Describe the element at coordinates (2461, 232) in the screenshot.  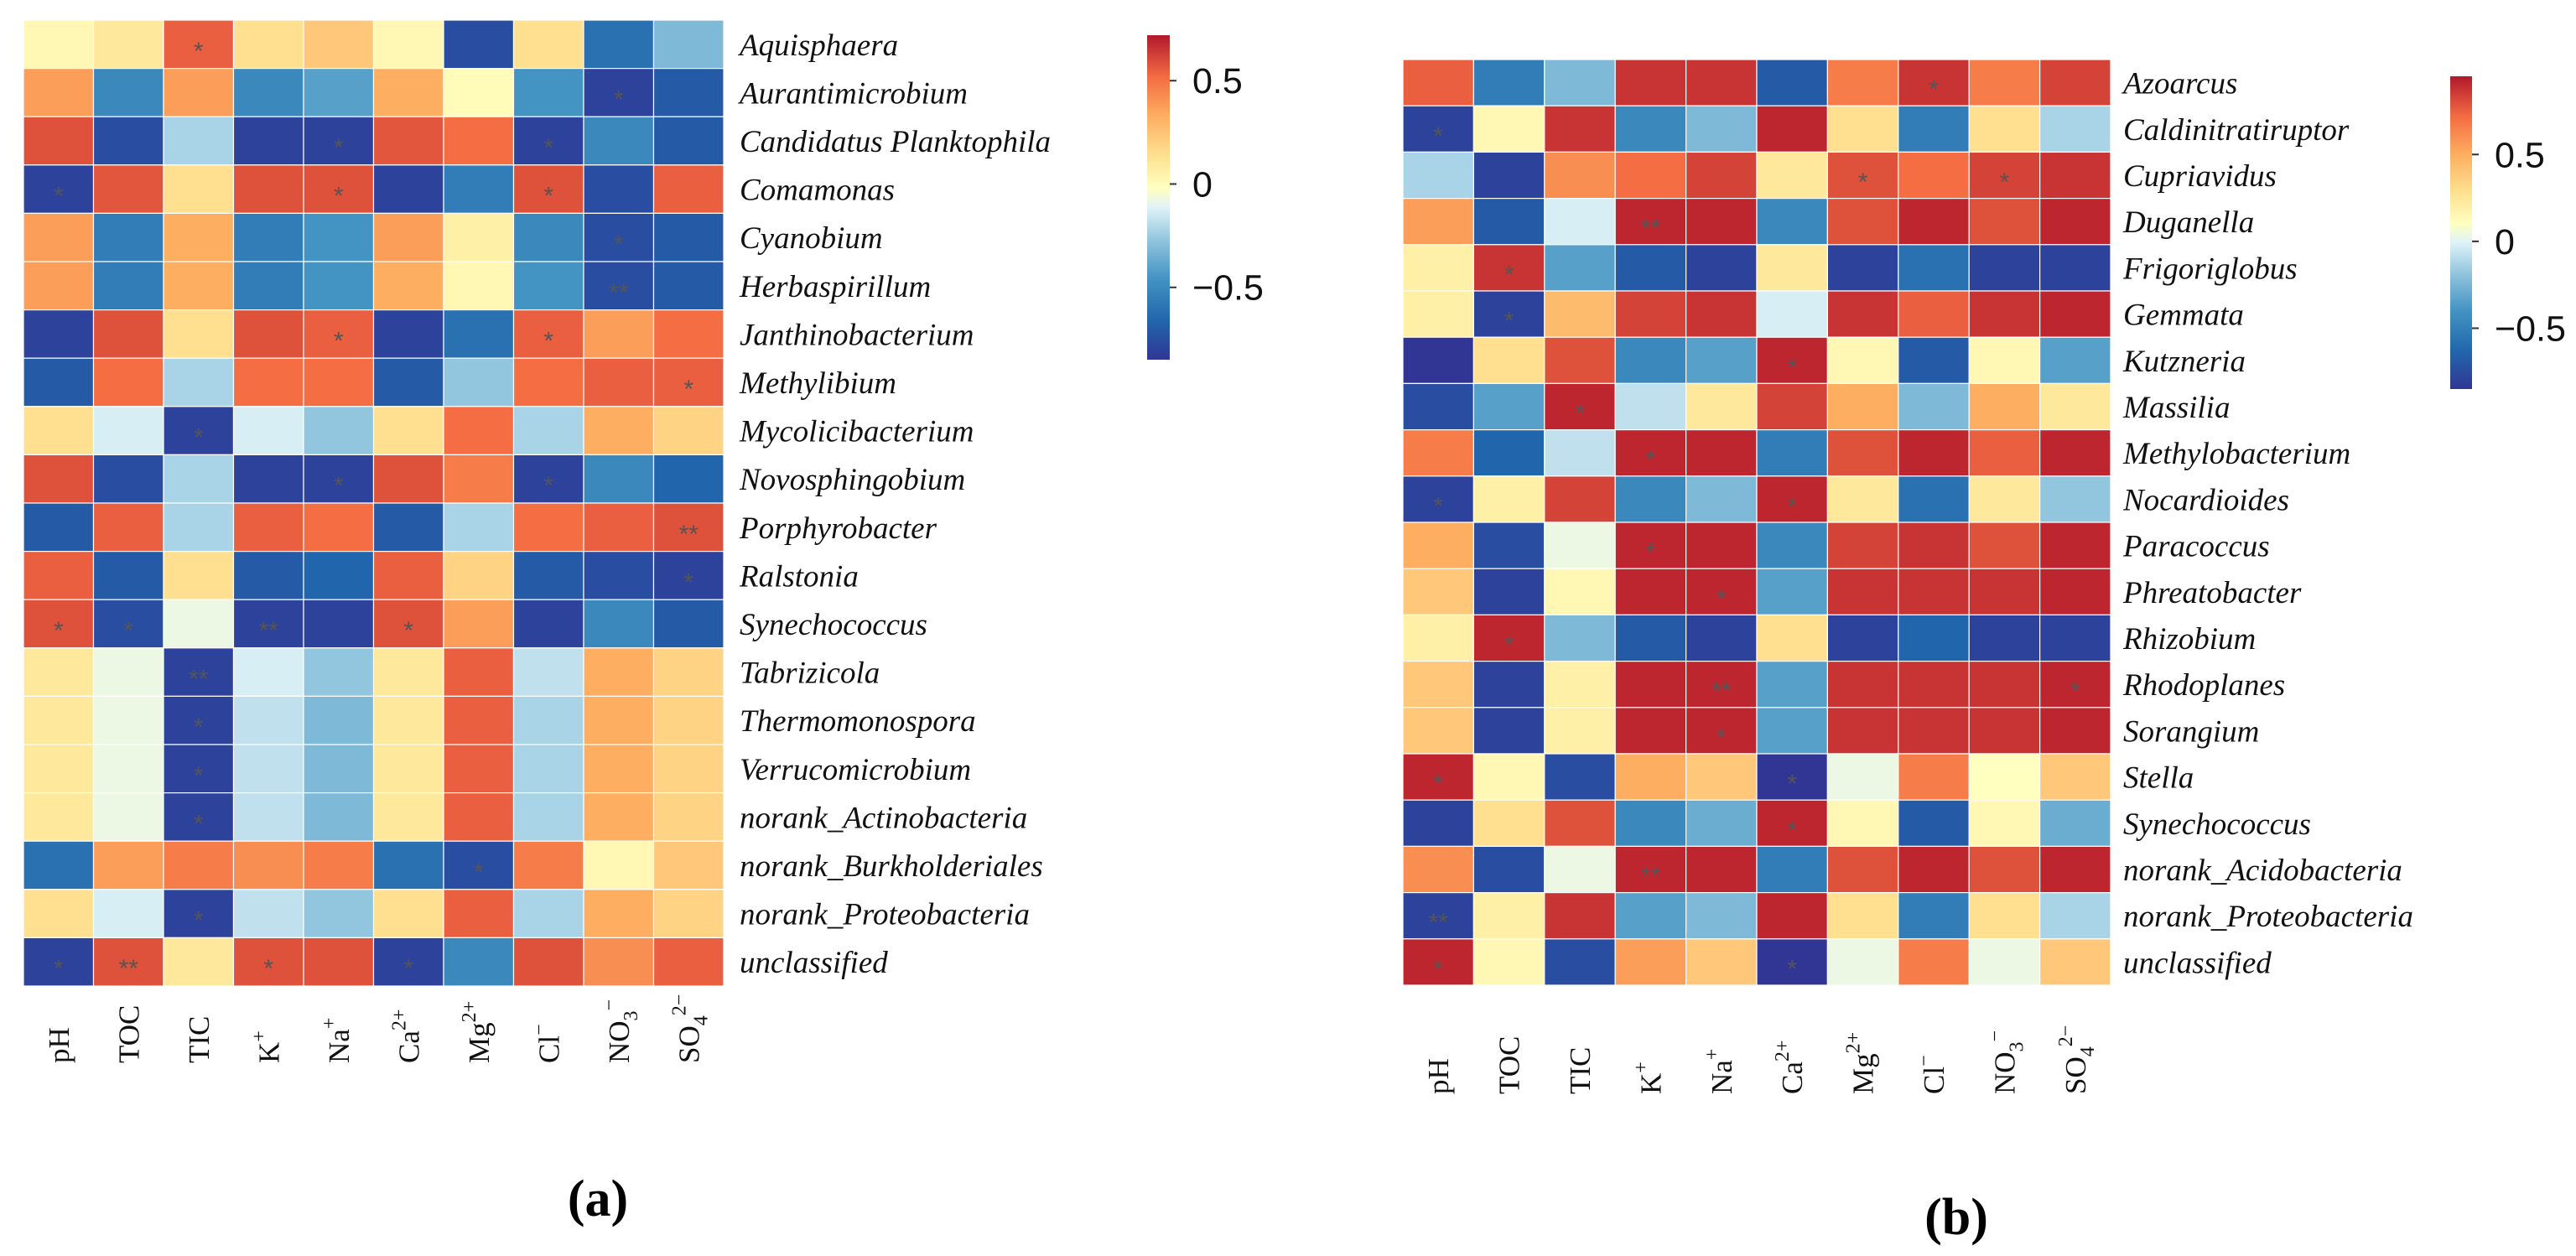
I see `colorbar` at that location.